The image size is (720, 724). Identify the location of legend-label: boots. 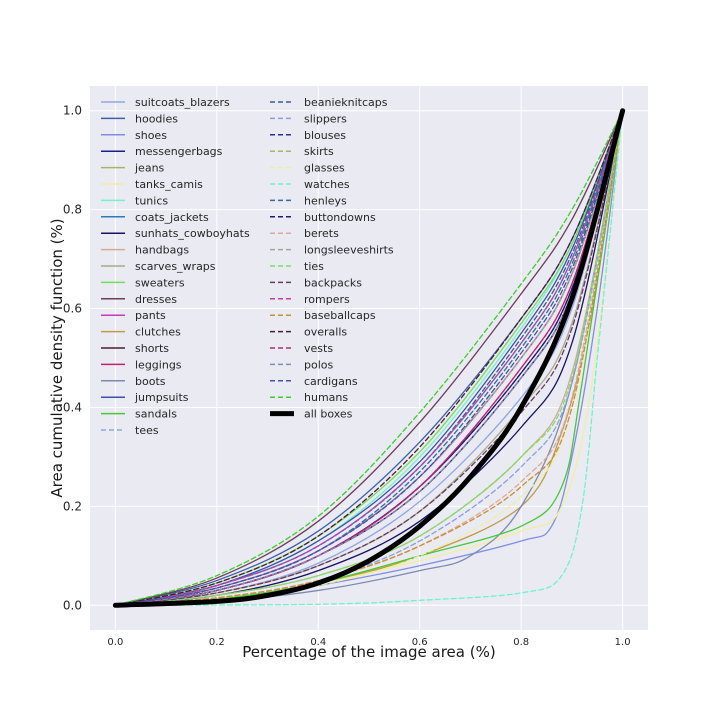
(150, 381).